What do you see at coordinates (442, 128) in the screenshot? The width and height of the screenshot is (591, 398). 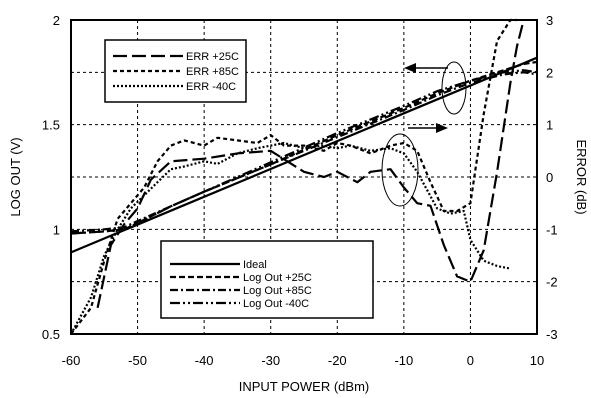 I see `arrowhead-right` at bounding box center [442, 128].